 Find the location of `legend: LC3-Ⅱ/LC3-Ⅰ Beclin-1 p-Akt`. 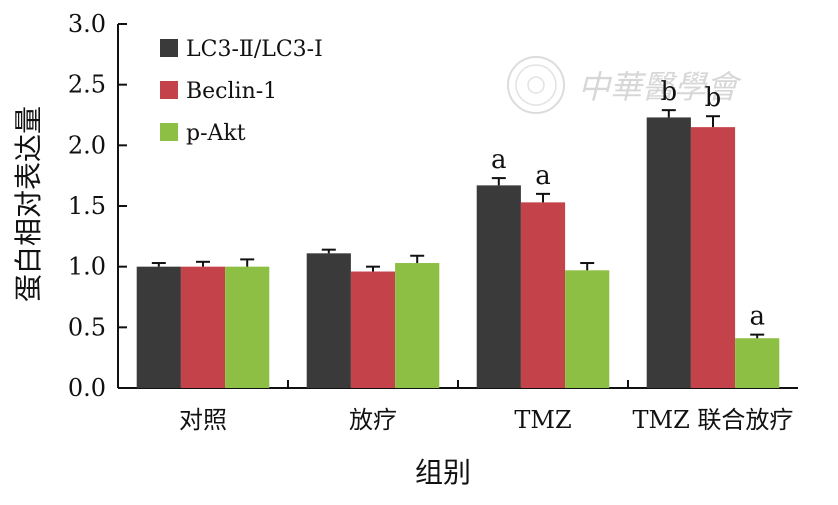

legend: LC3-Ⅱ/LC3-Ⅰ Beclin-1 p-Akt is located at coordinates (241, 91).